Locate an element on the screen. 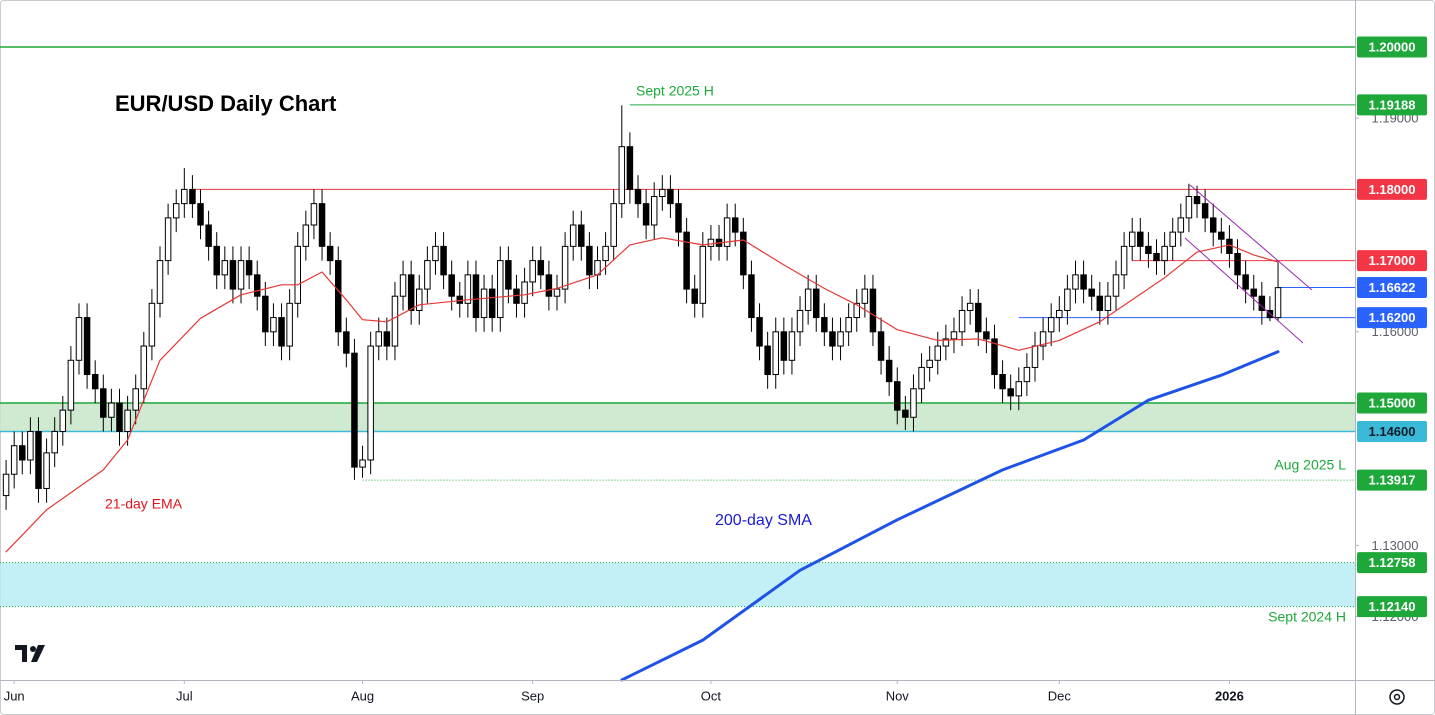 This screenshot has width=1435, height=715. level-label: 1.15000 is located at coordinates (1392, 402).